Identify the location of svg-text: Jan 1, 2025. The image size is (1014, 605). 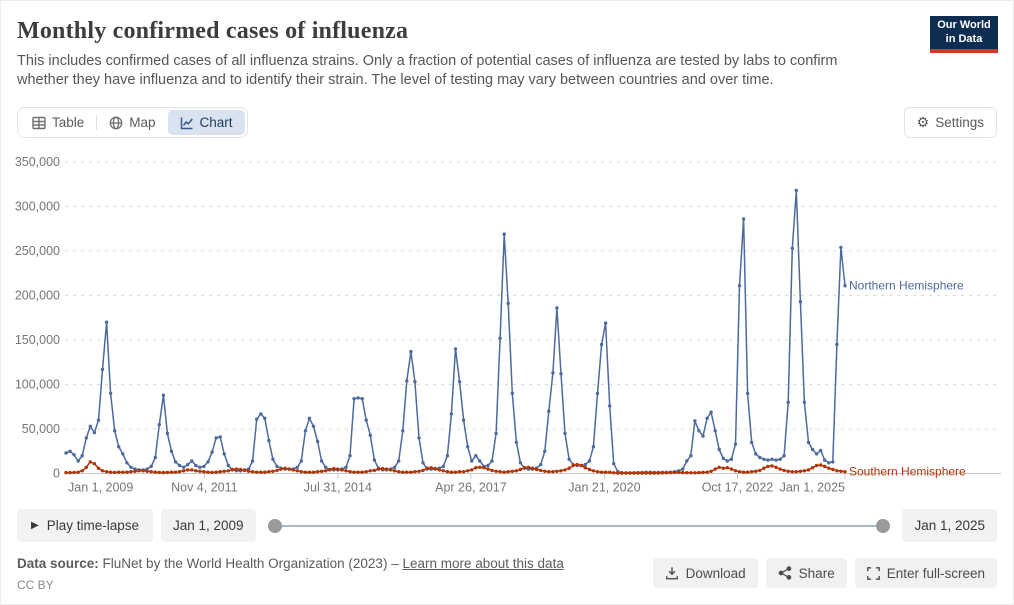
(812, 488).